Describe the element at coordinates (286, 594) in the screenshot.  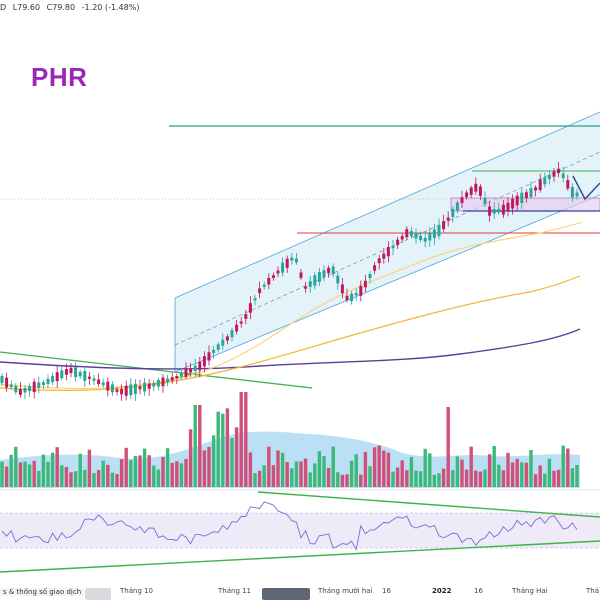
I see `scroll-handle` at that location.